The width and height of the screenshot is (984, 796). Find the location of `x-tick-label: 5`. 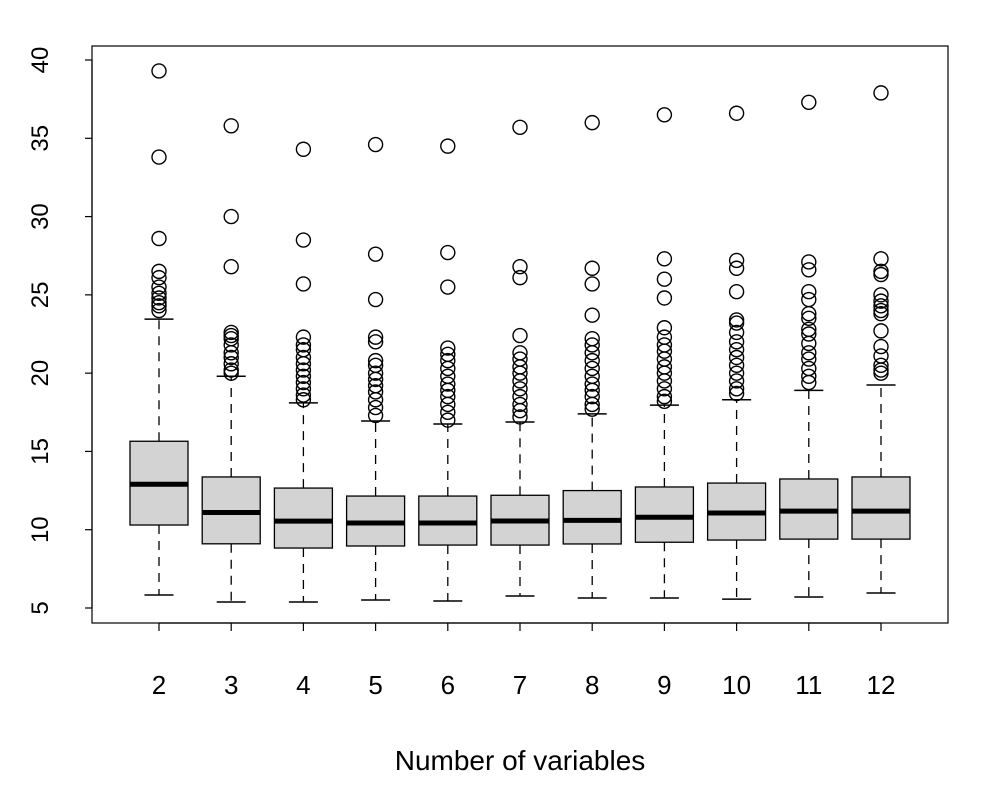

x-tick-label: 5 is located at coordinates (375, 685).